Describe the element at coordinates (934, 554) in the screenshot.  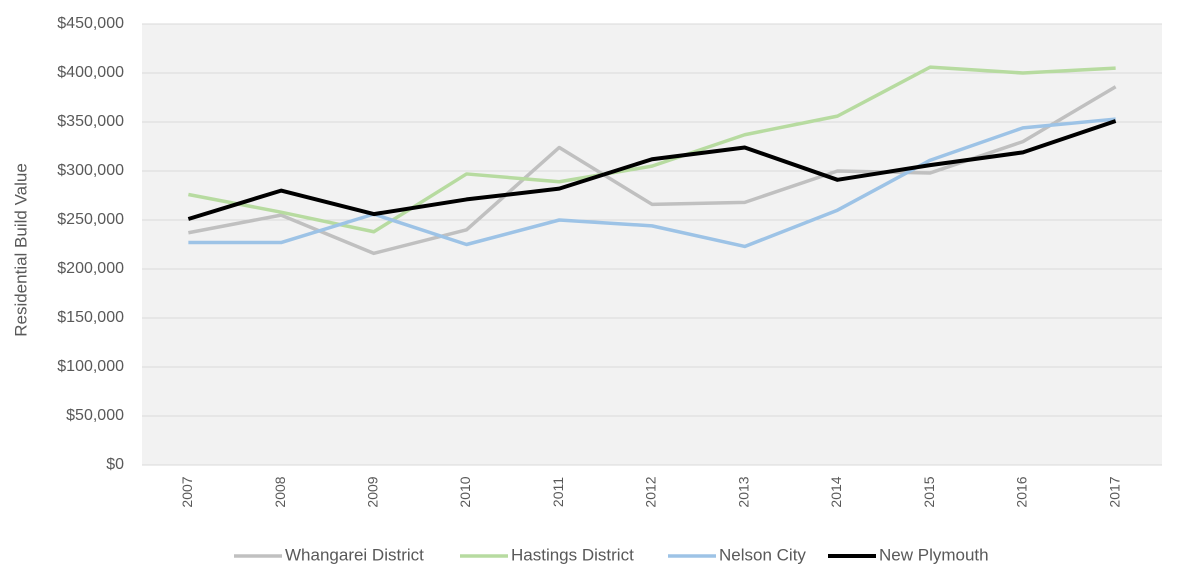
I see `legend-label: New Plymouth` at that location.